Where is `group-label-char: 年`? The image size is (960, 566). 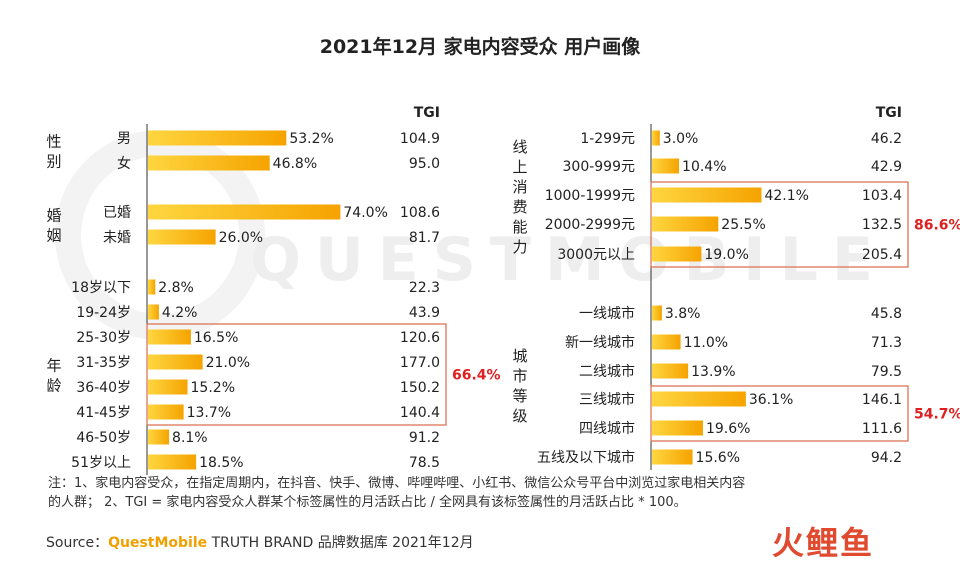 group-label-char: 年 is located at coordinates (53, 366).